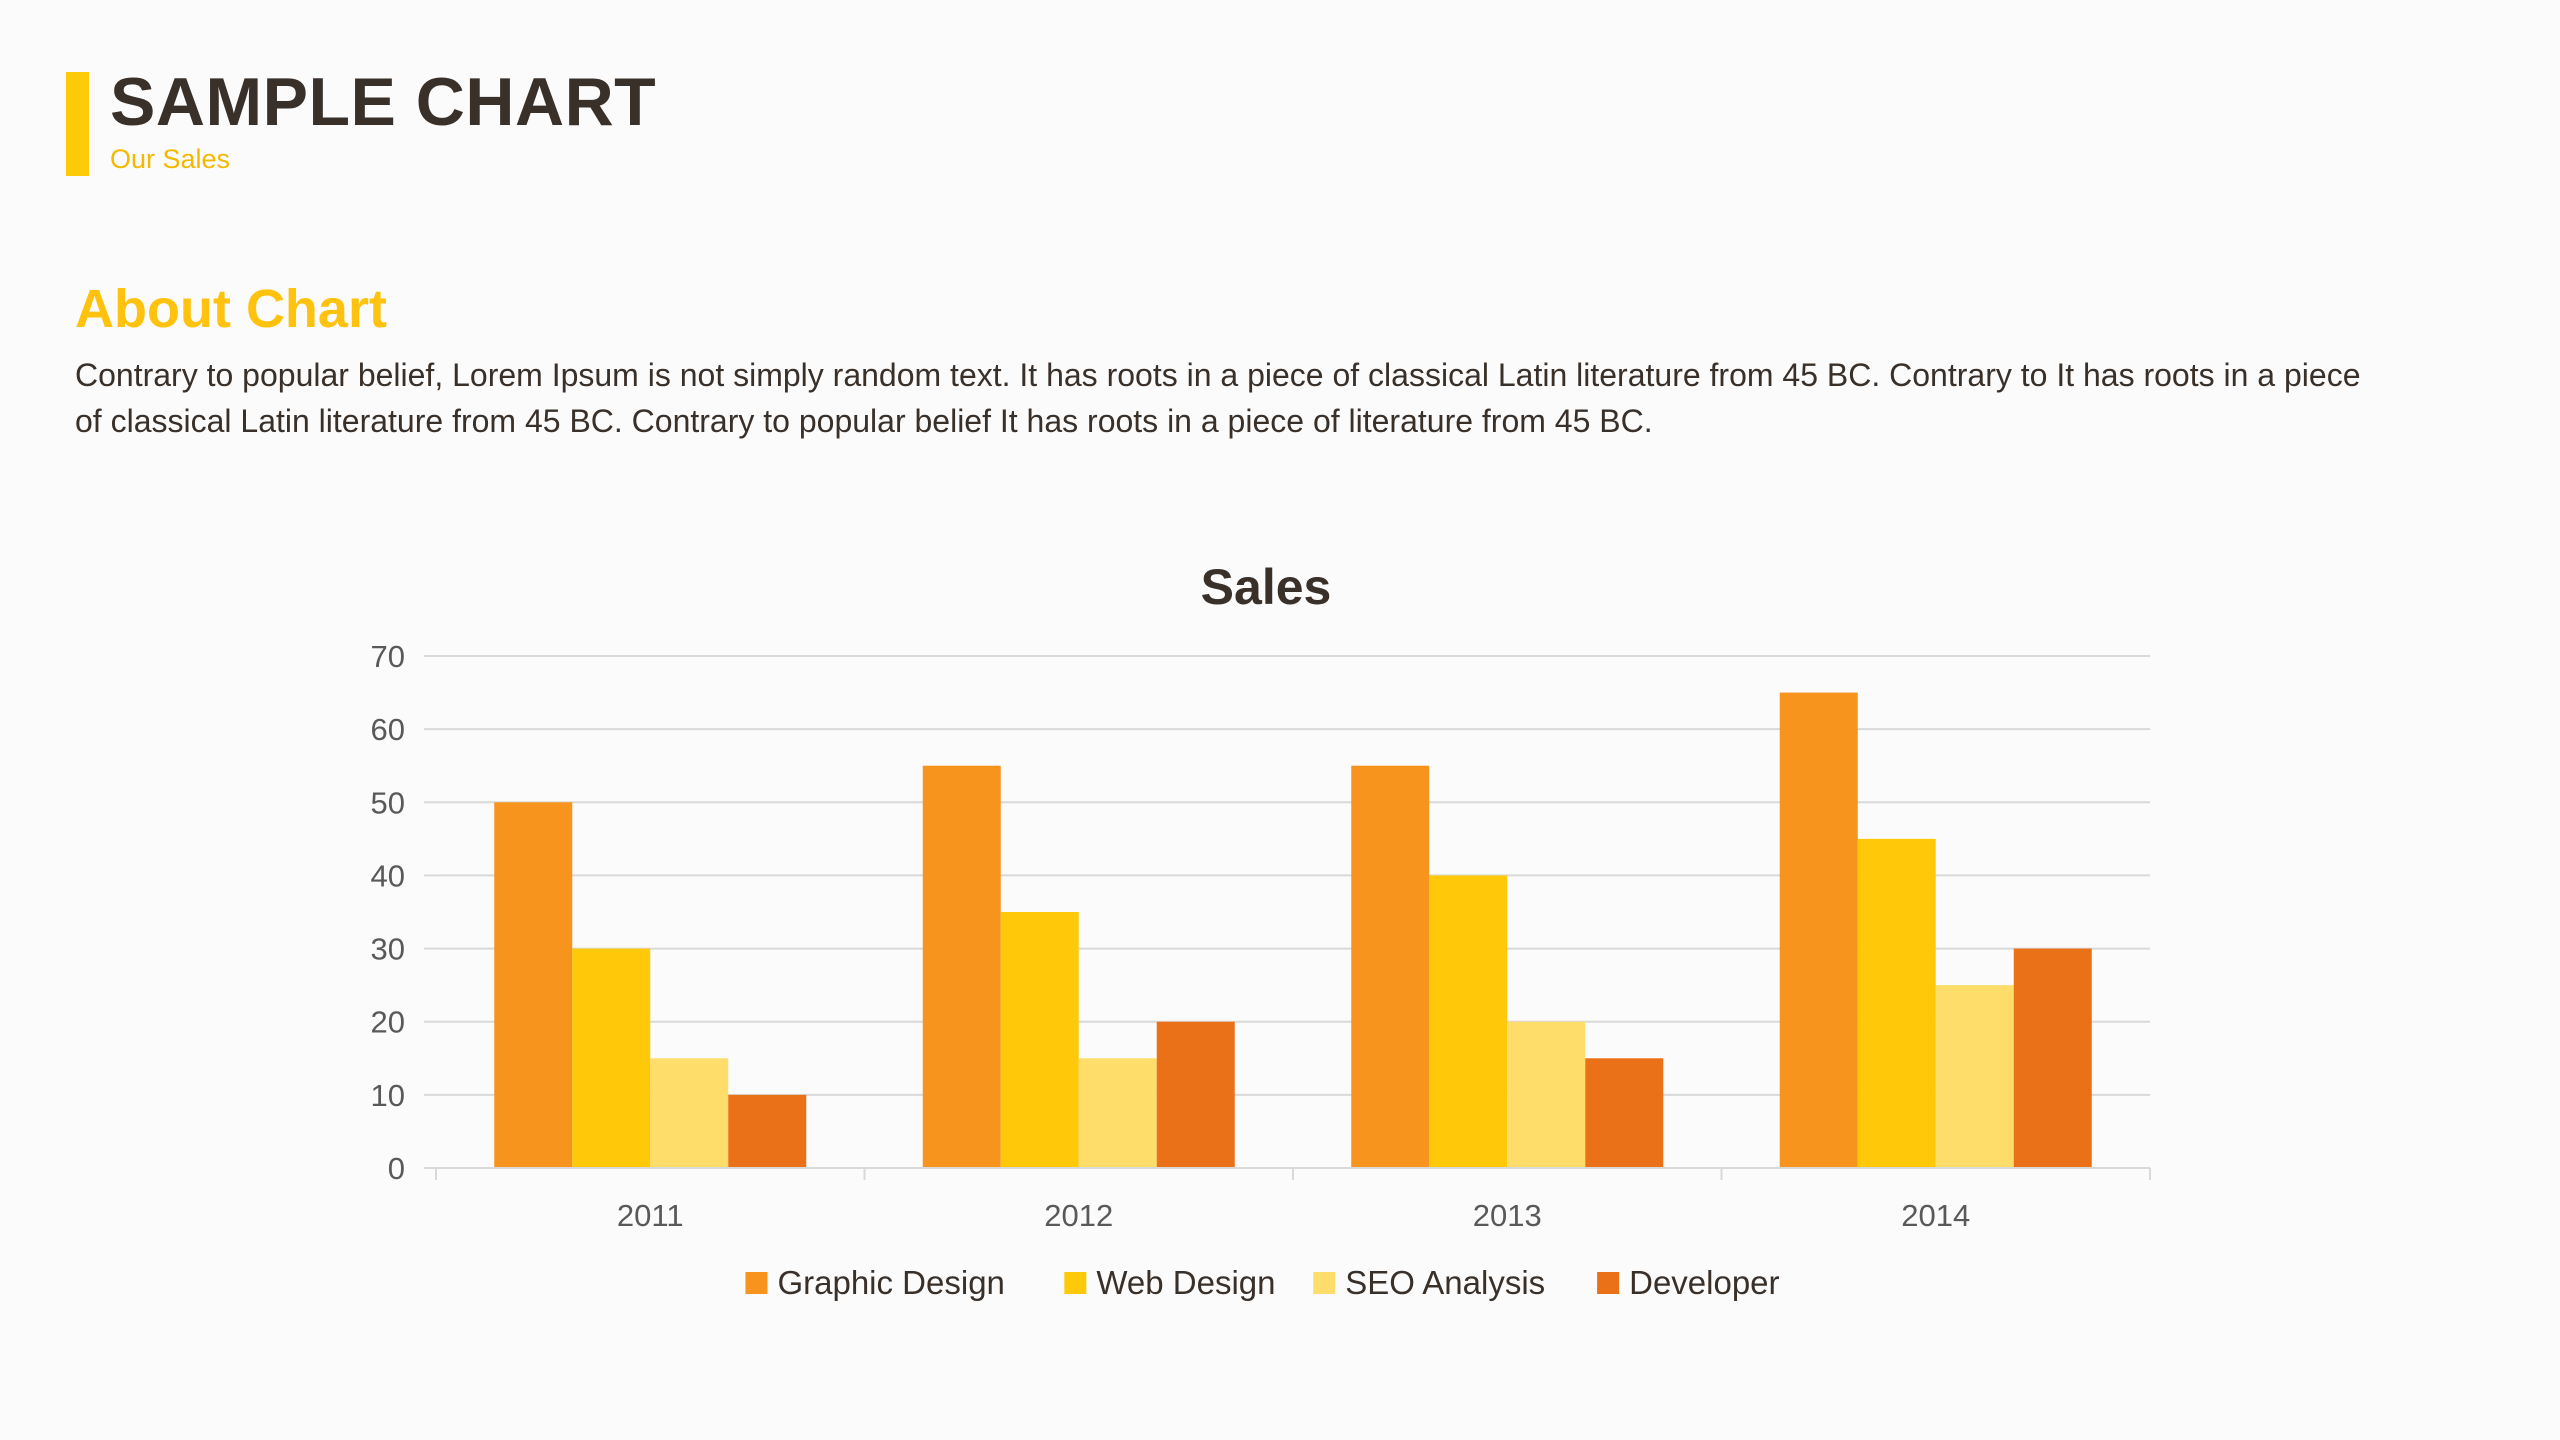  I want to click on x-tick-label: 2013, so click(1507, 1215).